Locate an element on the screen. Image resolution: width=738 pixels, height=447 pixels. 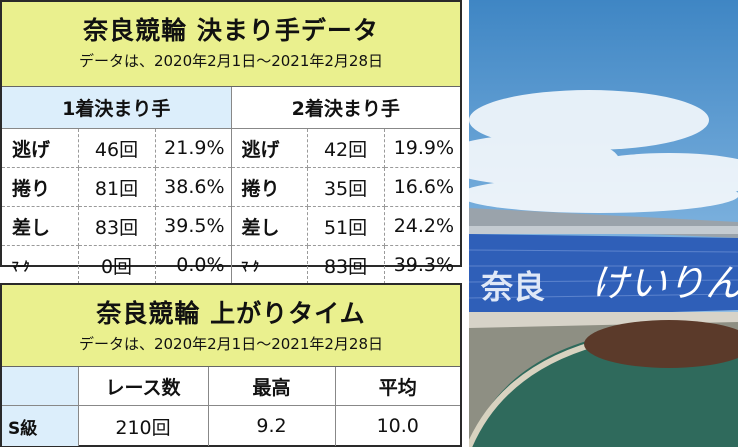
first-kimarite-pct: 38.6% is located at coordinates (193, 187).